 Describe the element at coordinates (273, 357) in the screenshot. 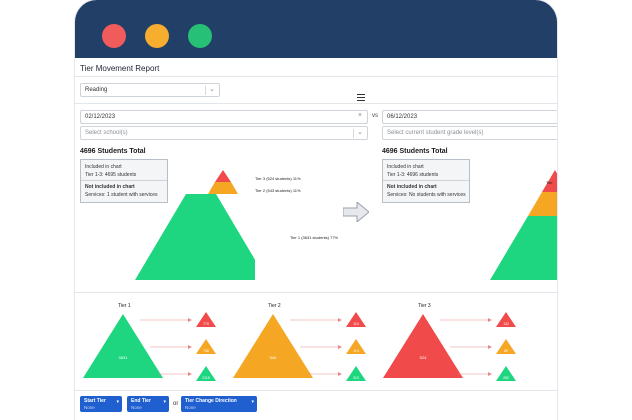

I see `movement-source-value: 540` at that location.